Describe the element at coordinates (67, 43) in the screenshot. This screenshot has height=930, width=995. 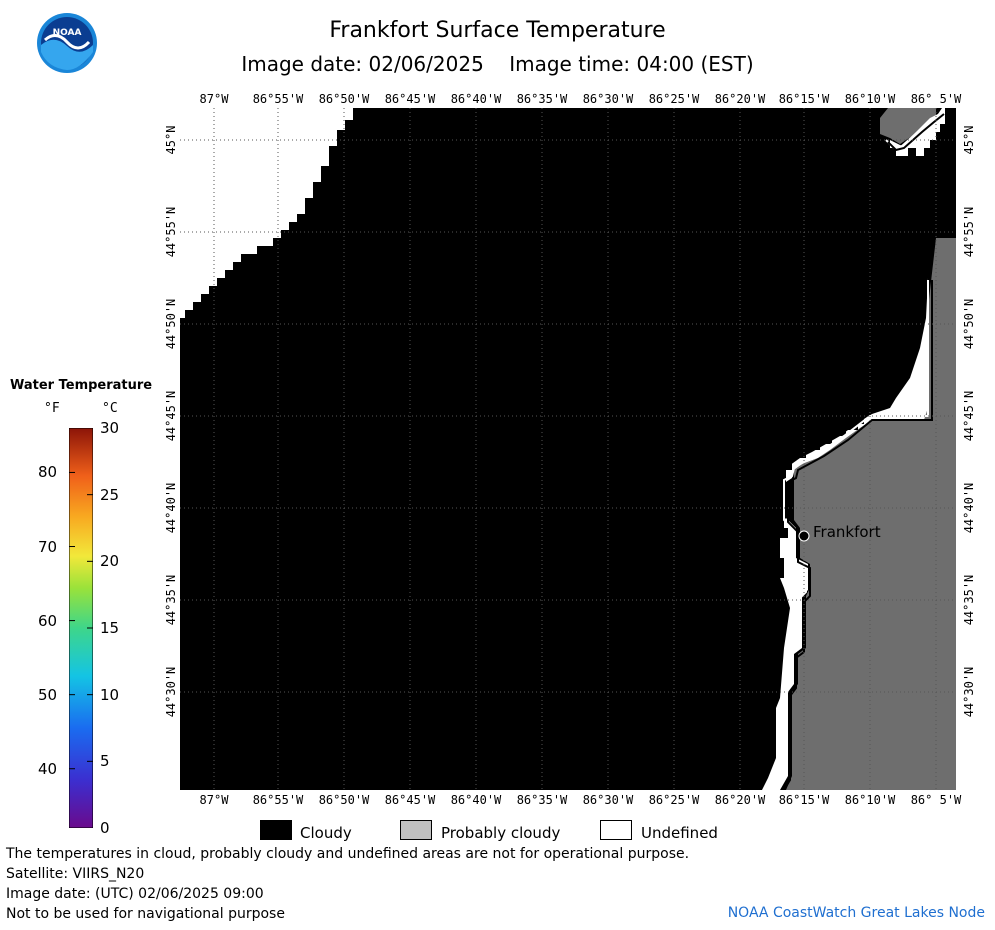
I see `noaa-logo: NOAA` at that location.